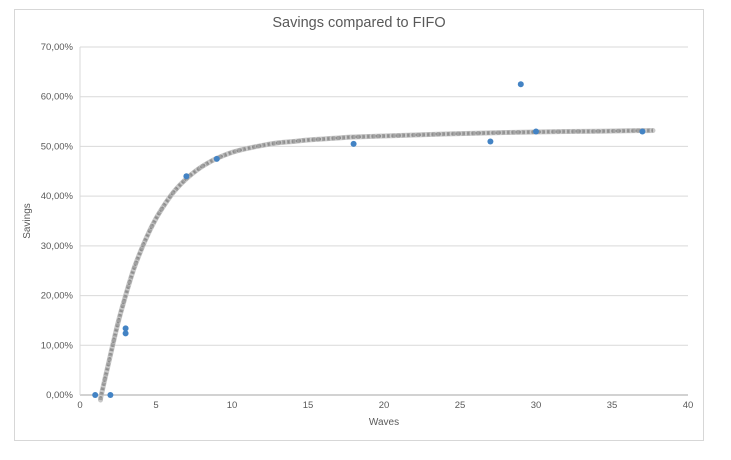 The width and height of the screenshot is (731, 460). I want to click on y-tick-label: 40,00%, so click(57, 196).